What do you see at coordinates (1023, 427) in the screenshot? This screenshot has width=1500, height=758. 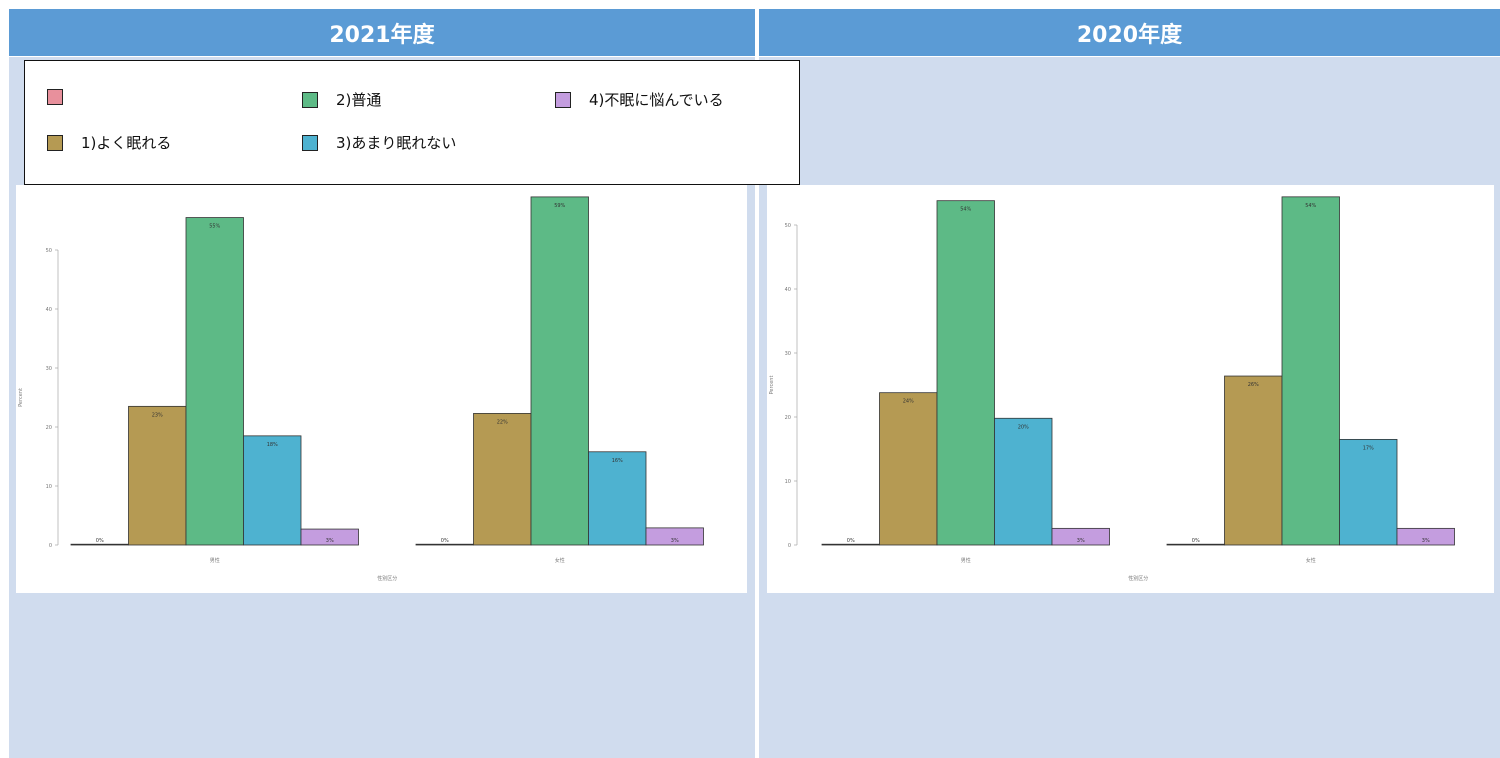 I see `bar-value-label: 20%` at bounding box center [1023, 427].